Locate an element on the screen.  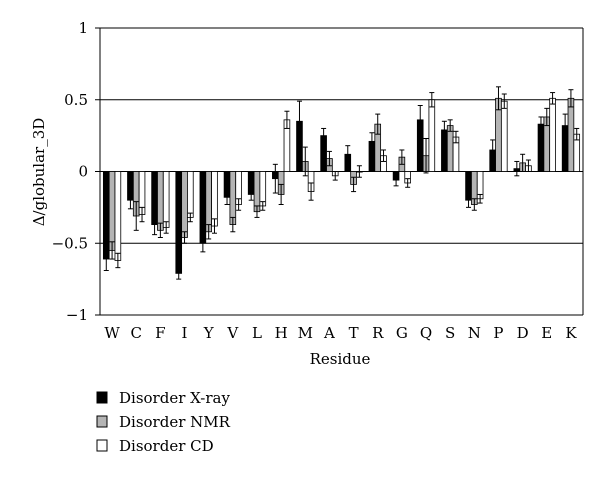
x-axis-label: Residue is located at coordinates (340, 359).